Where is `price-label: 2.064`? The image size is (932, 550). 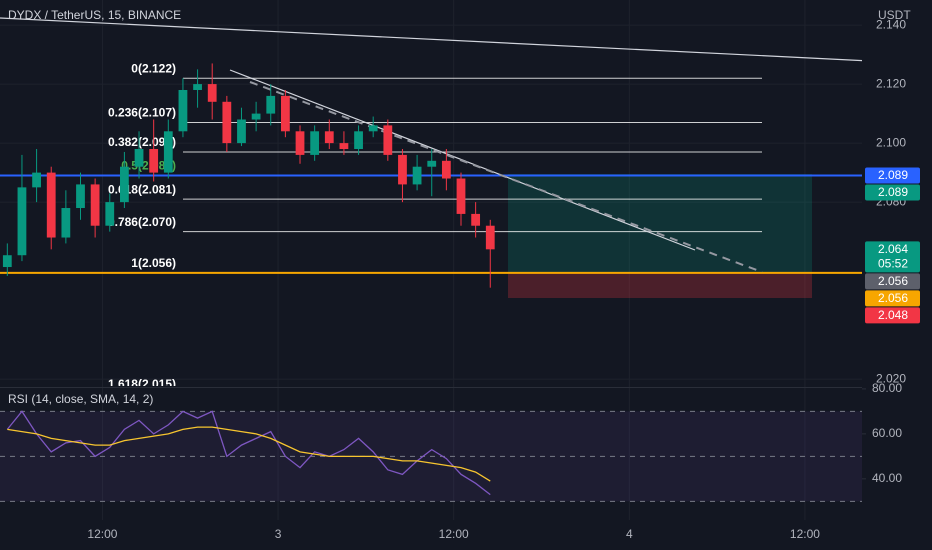 price-label: 2.064 is located at coordinates (893, 249).